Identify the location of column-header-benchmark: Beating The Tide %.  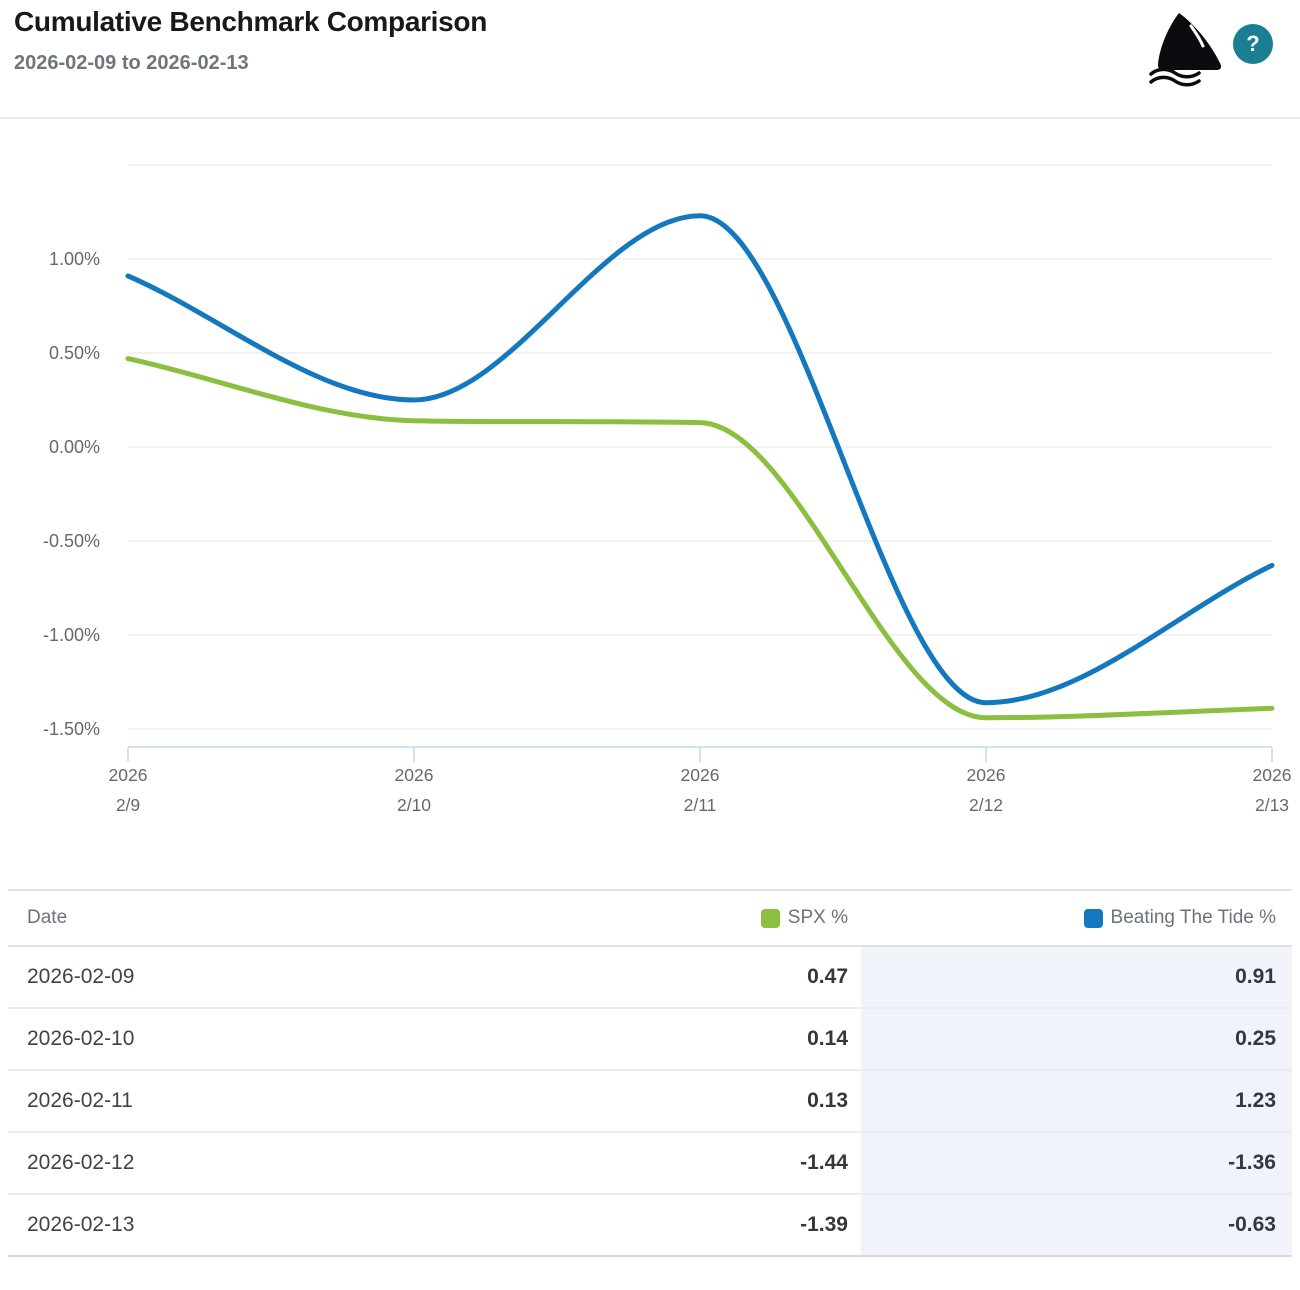
(1076, 918).